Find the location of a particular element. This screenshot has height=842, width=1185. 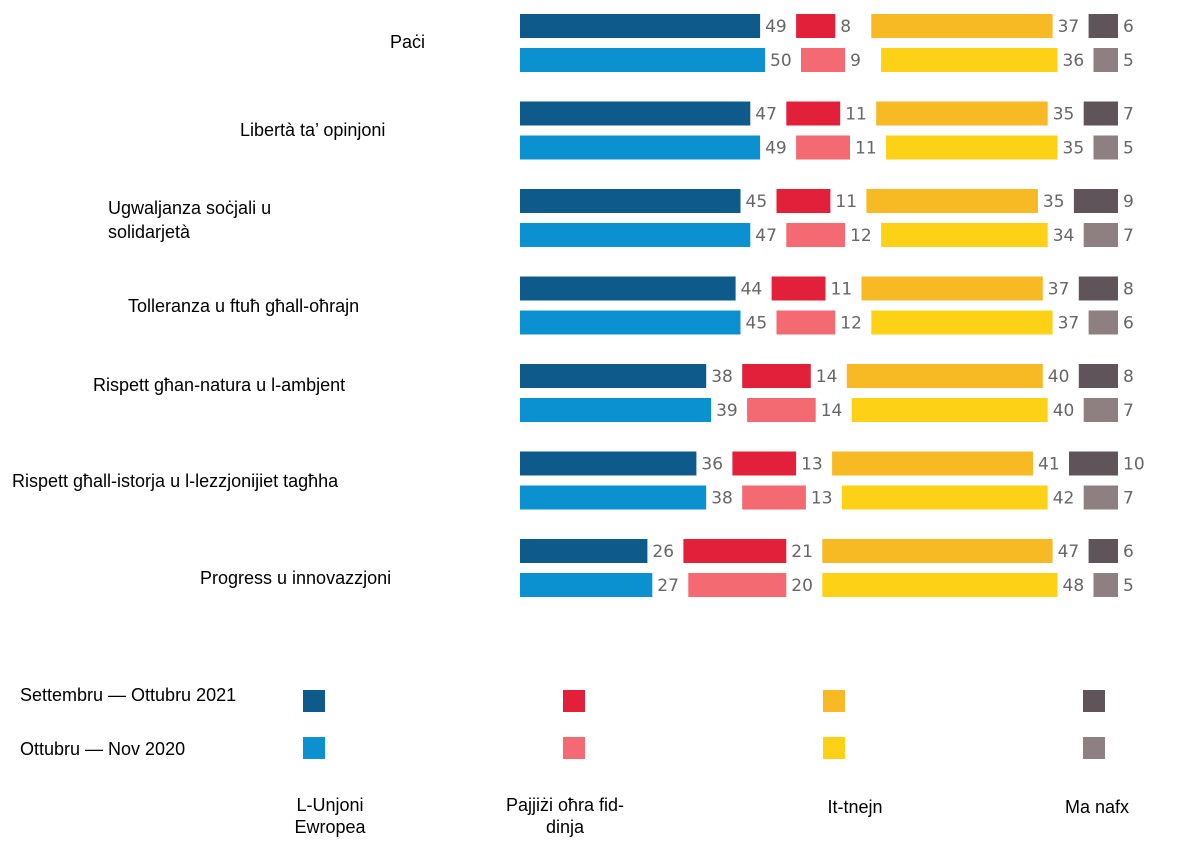

value-label: 49 is located at coordinates (776, 149).